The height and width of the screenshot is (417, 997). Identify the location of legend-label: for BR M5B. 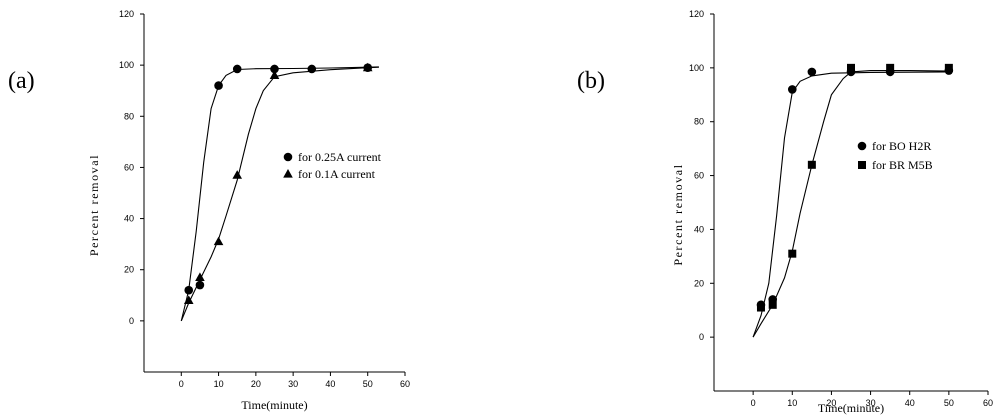
(902, 165).